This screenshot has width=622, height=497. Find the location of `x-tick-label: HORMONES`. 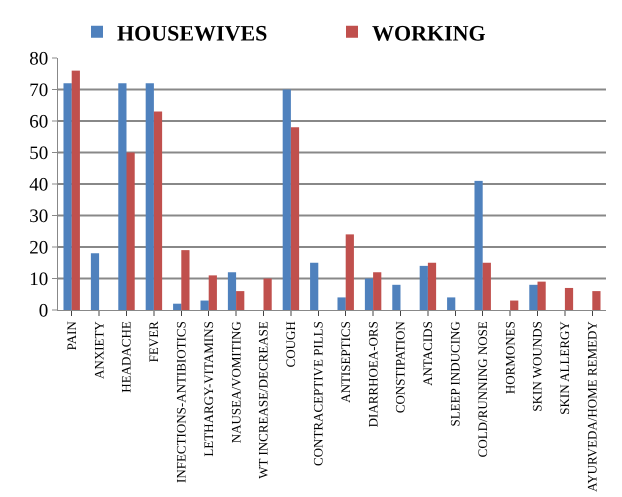

x-tick-label: HORMONES is located at coordinates (510, 357).